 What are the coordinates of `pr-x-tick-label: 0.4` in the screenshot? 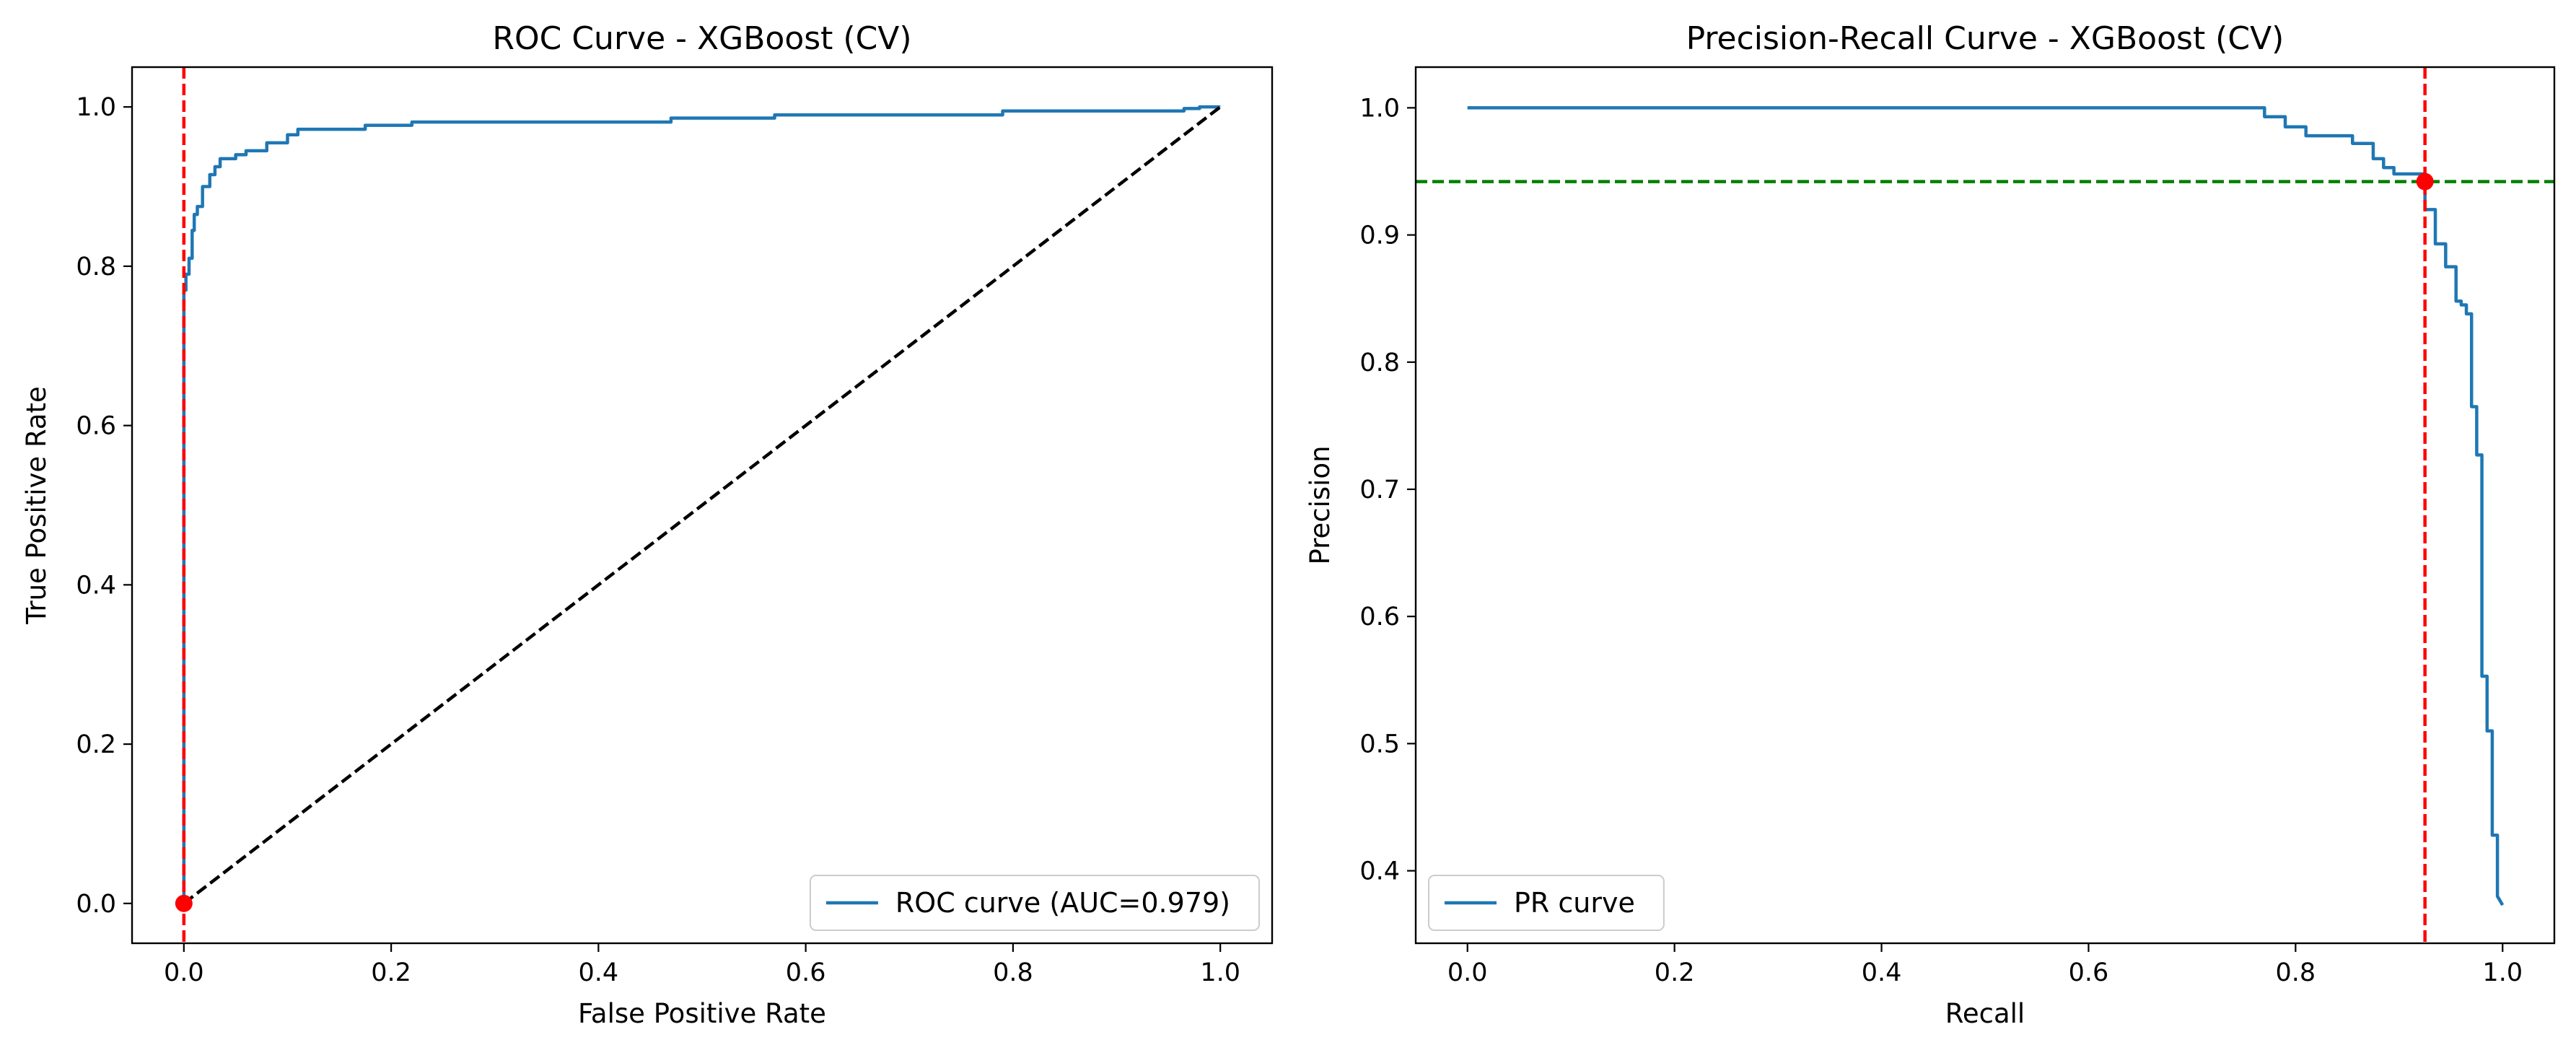 It's located at (1882, 972).